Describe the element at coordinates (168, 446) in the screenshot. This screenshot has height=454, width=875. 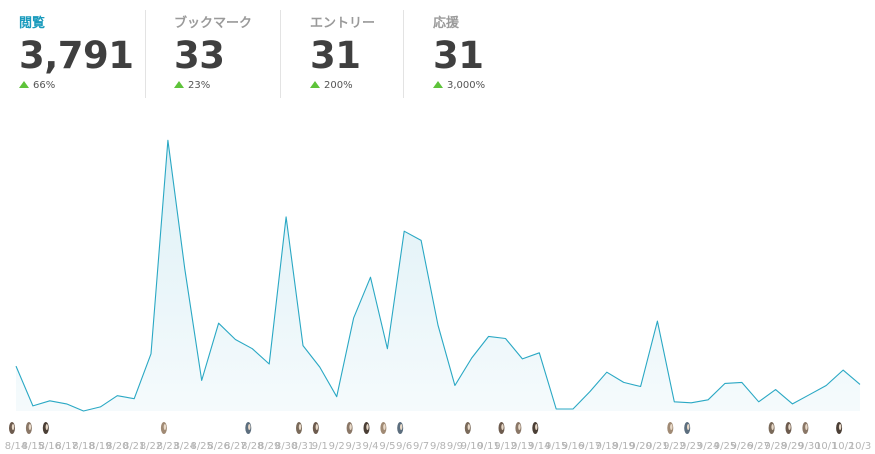
I see `x-tick-label: 8/23` at that location.